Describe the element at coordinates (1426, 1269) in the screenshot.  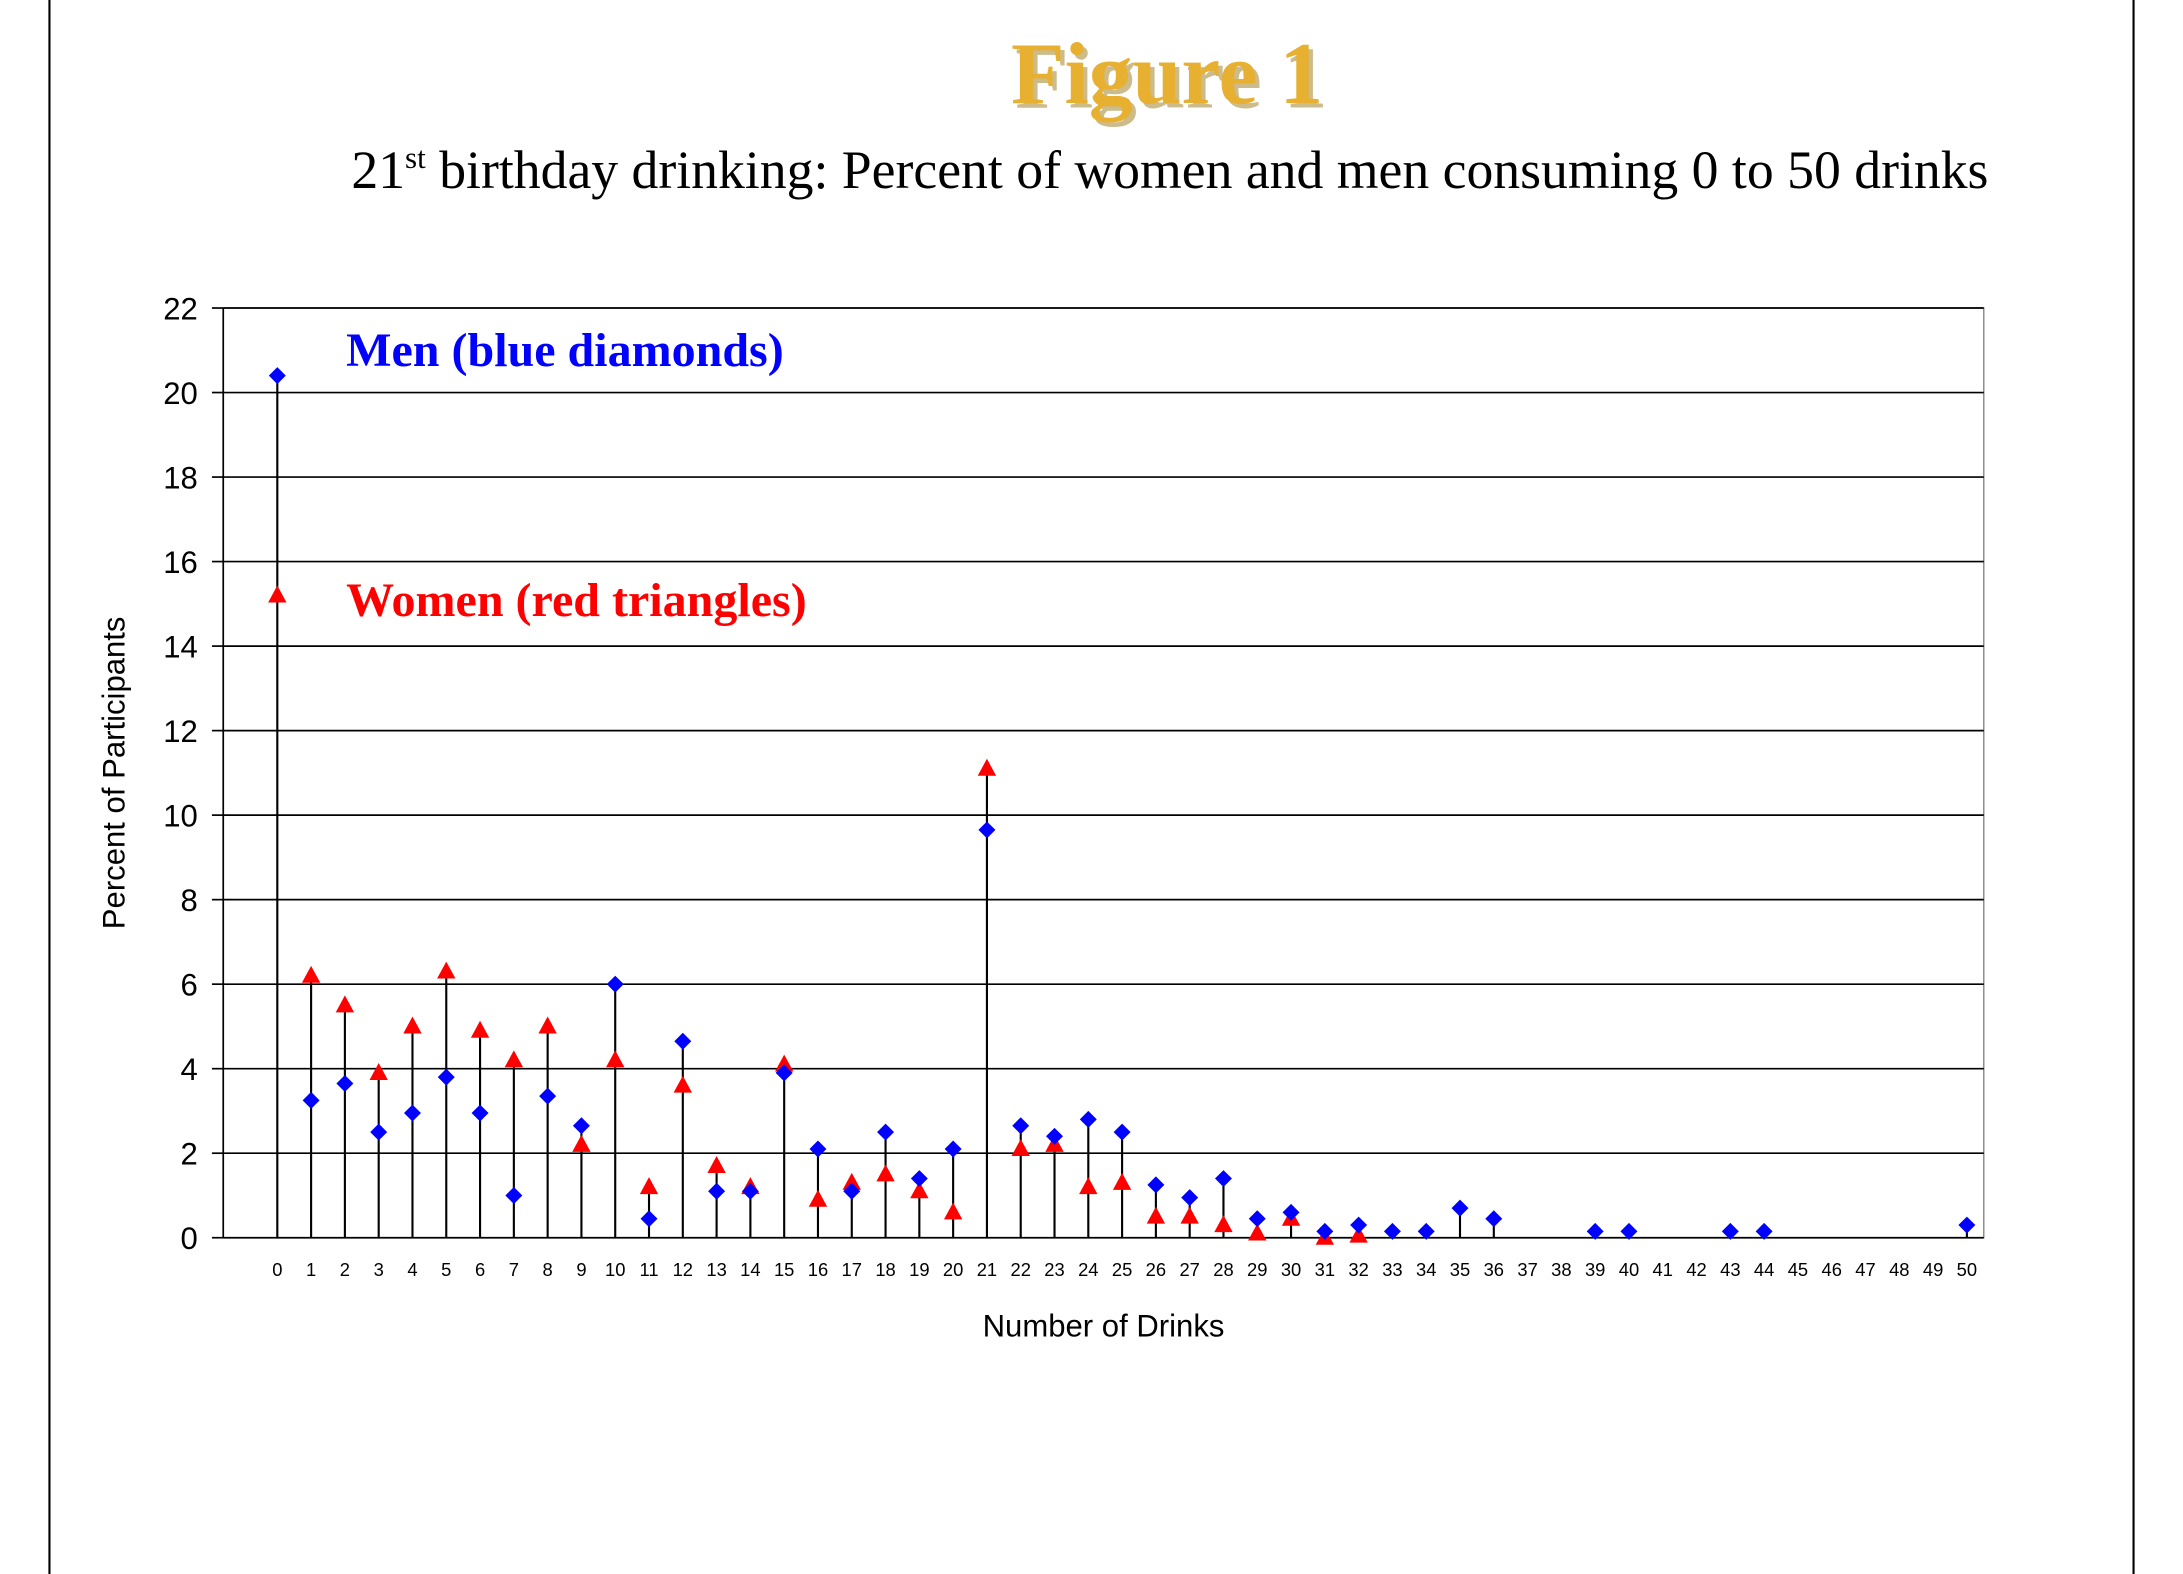
I see `x-tick-label: 34` at that location.